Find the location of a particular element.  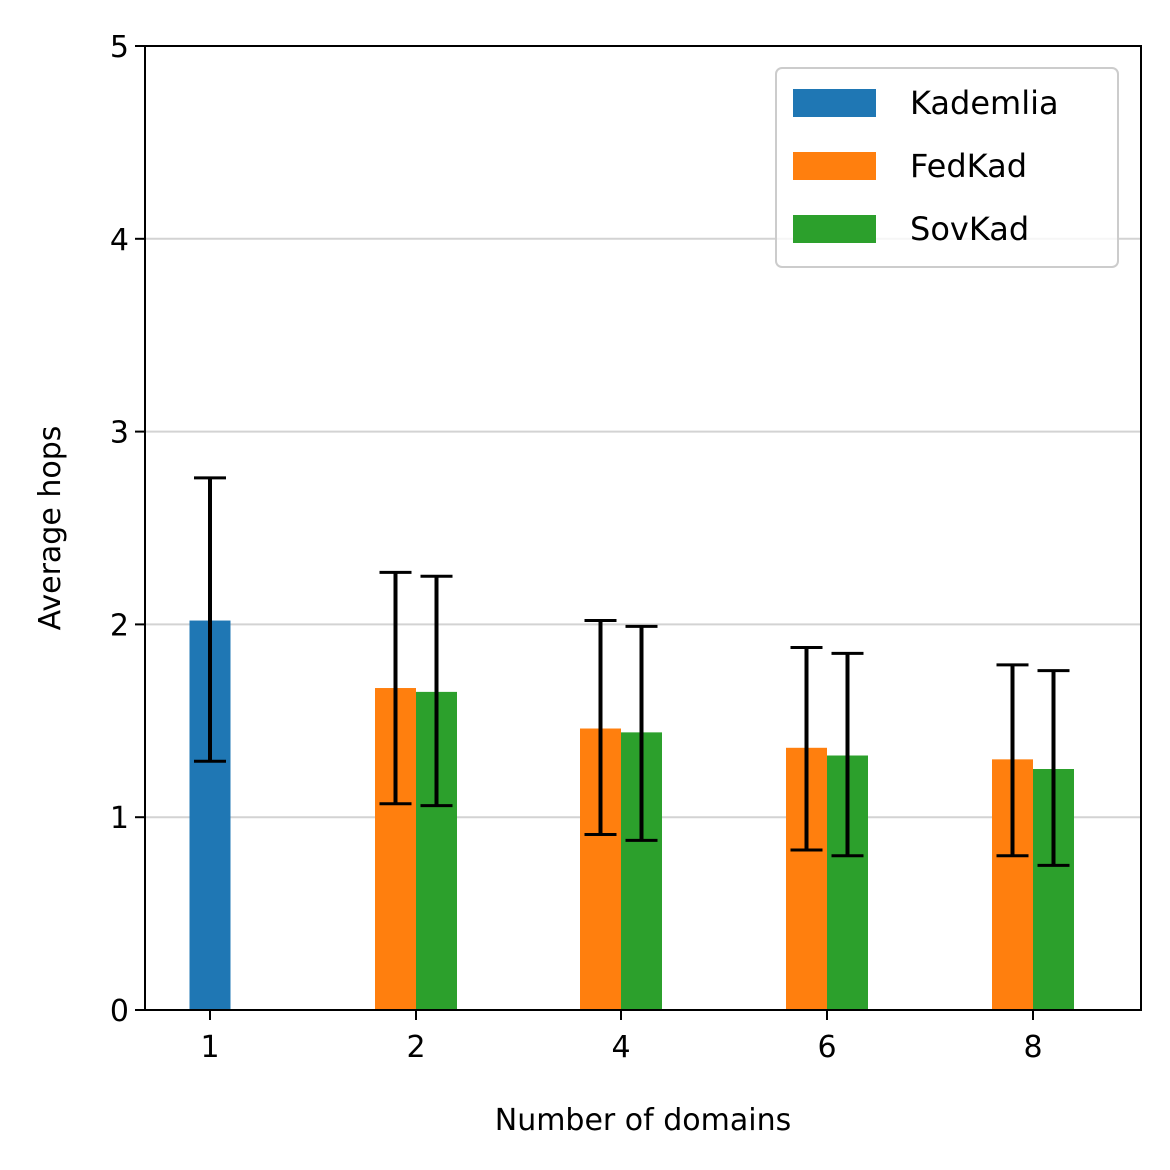

y-tick-label: 4 is located at coordinates (119, 240).